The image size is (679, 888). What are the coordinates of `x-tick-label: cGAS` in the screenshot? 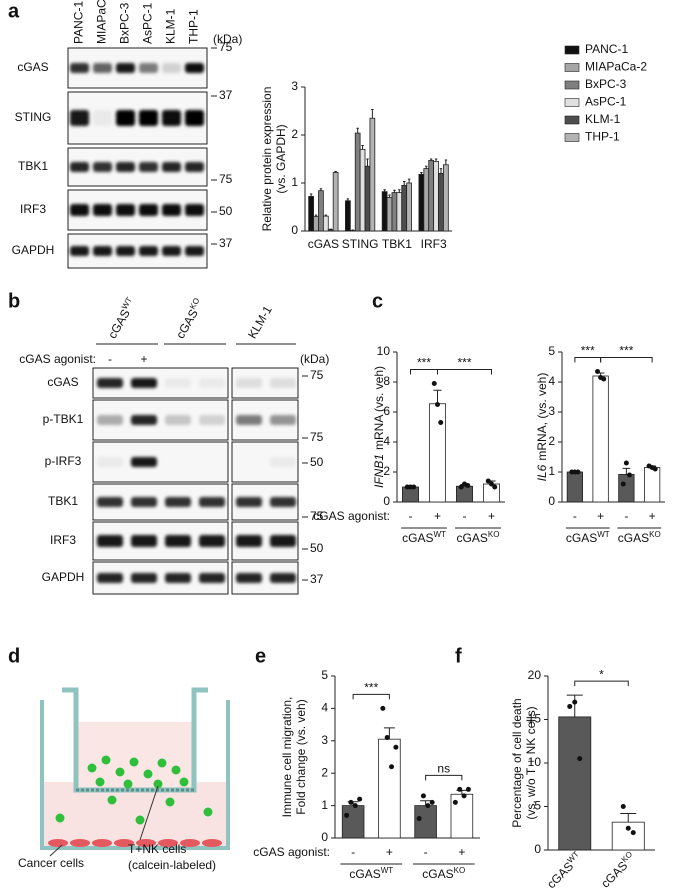 It's located at (323, 244).